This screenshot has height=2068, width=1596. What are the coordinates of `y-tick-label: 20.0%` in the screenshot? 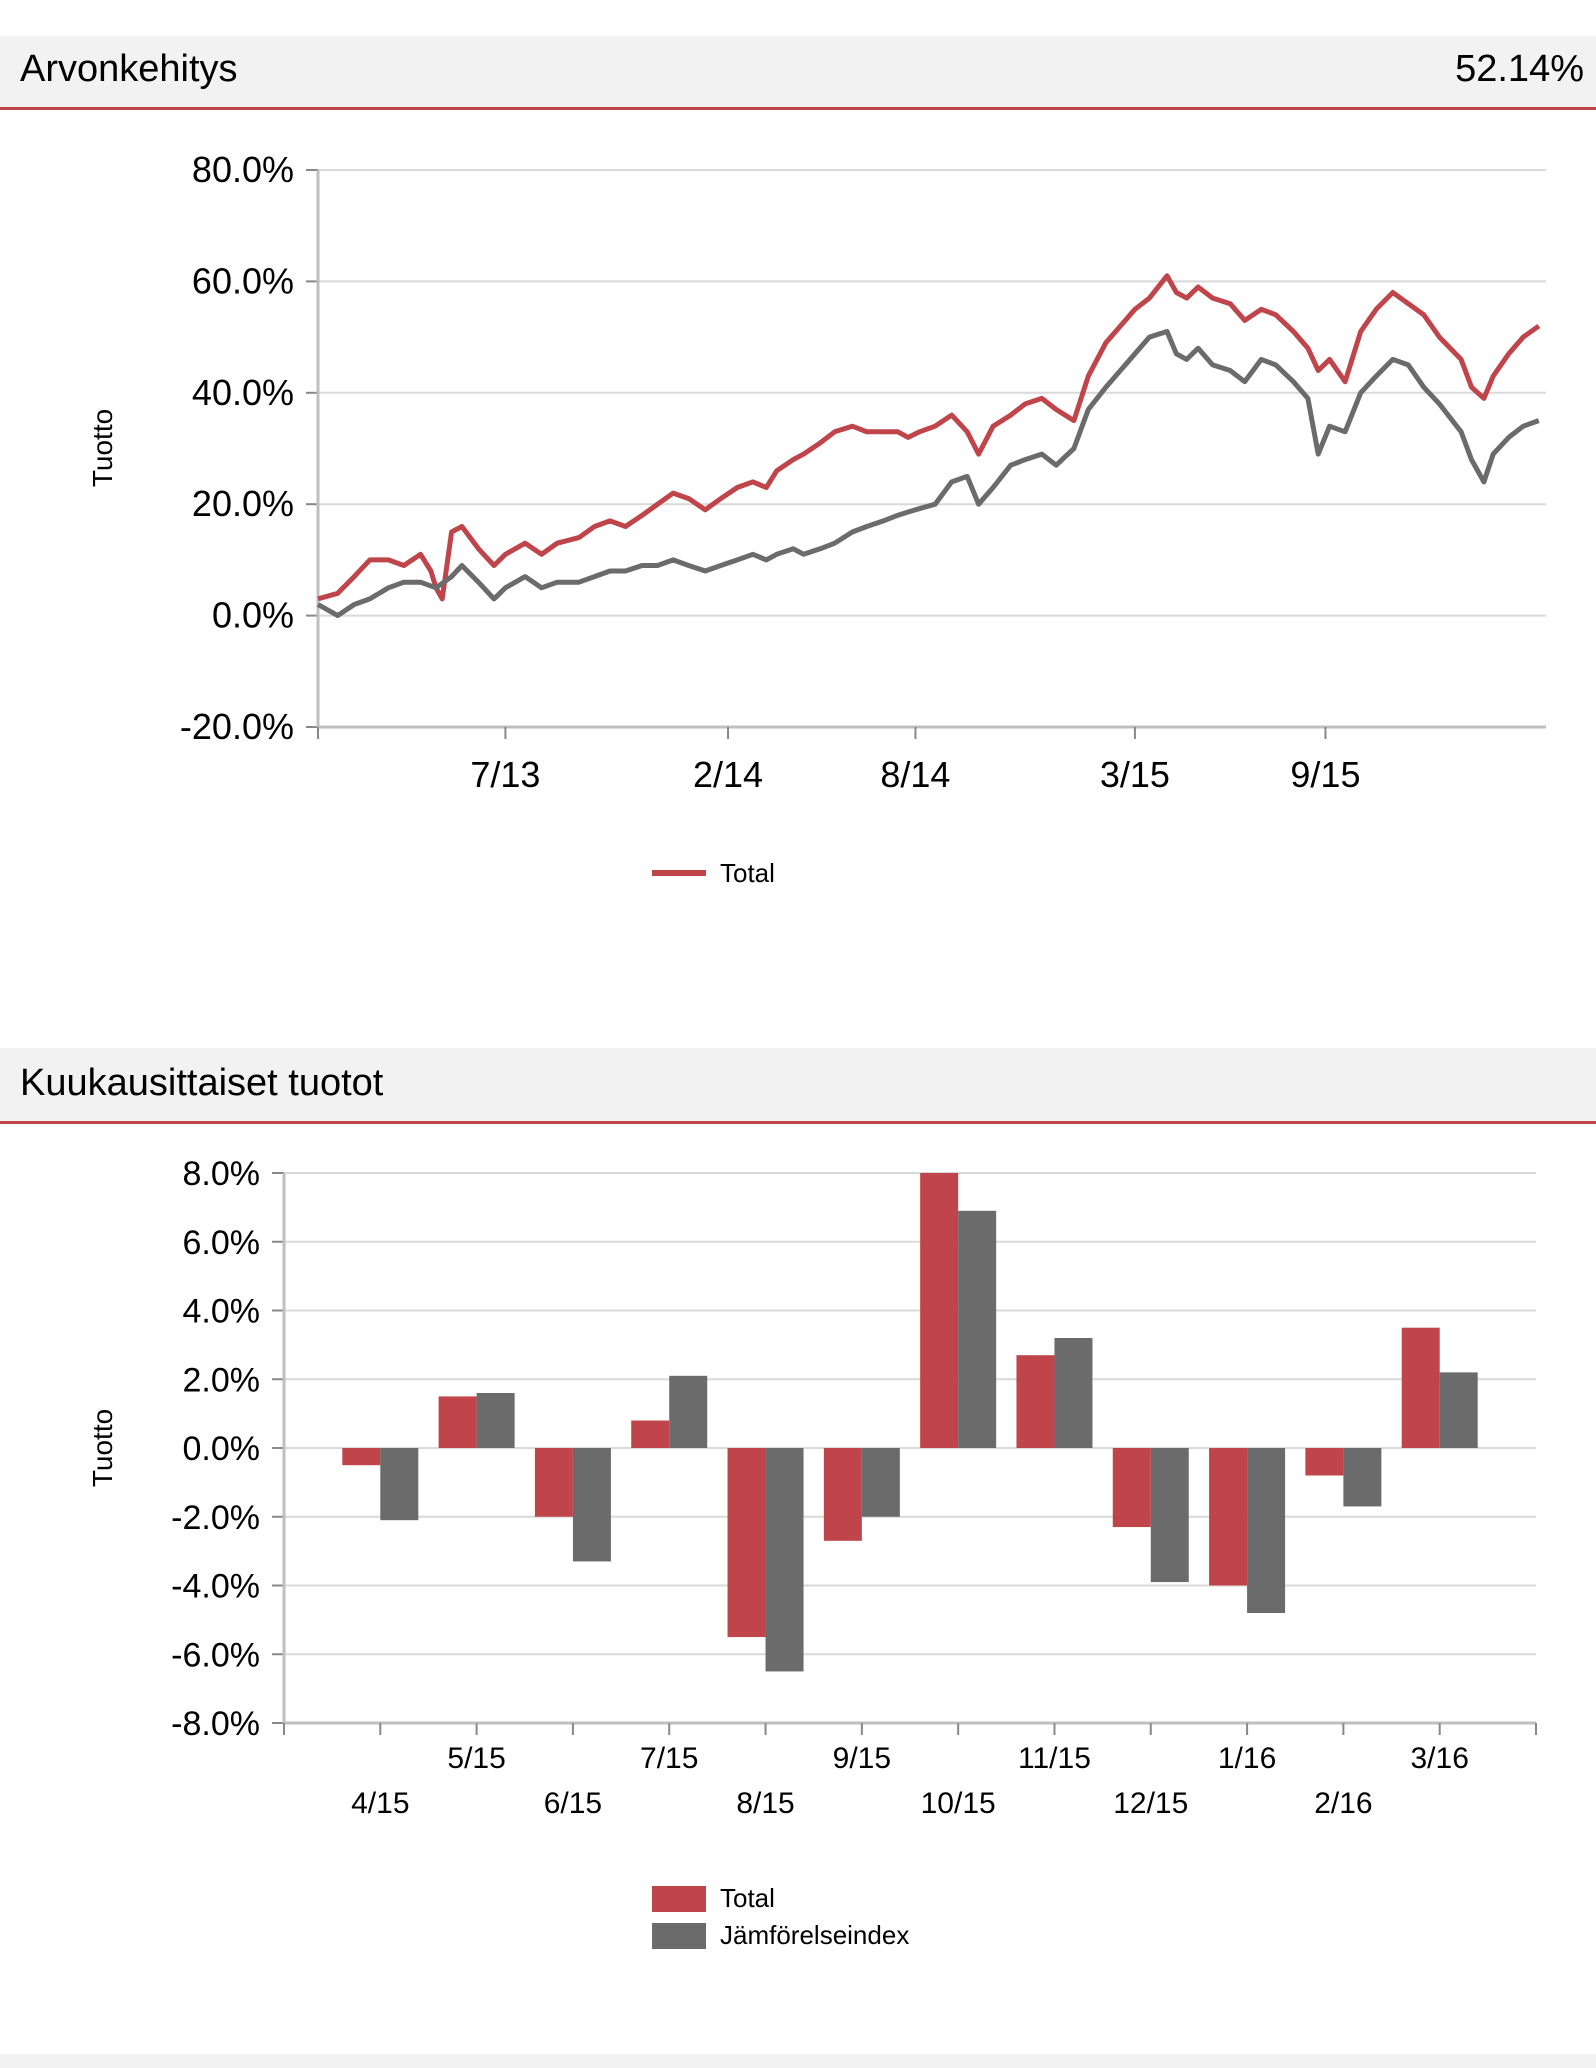 It's located at (243, 503).